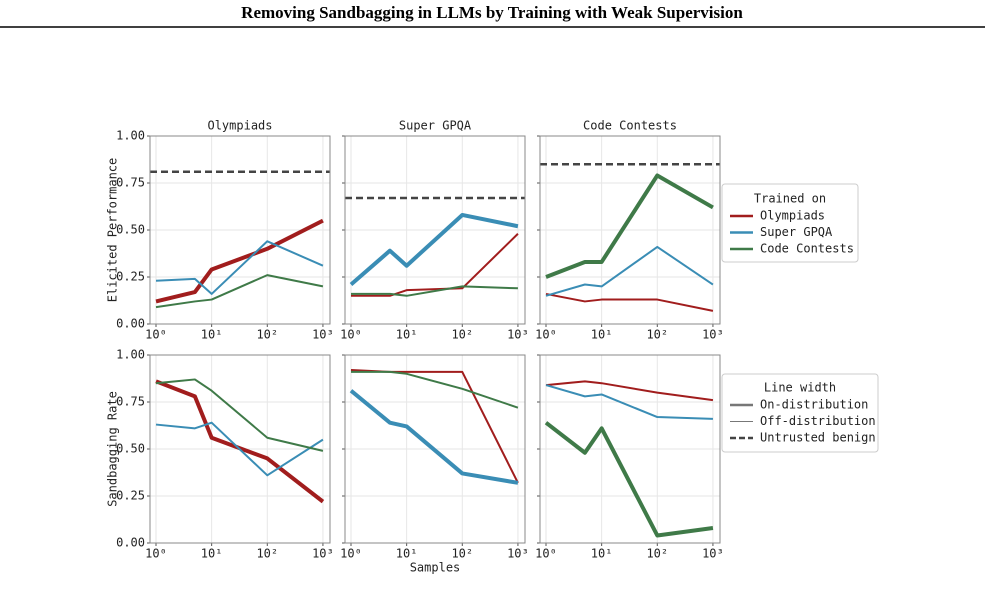 This screenshot has width=985, height=594. Describe the element at coordinates (818, 421) in the screenshot. I see `legend-label: Off-distribution` at that location.